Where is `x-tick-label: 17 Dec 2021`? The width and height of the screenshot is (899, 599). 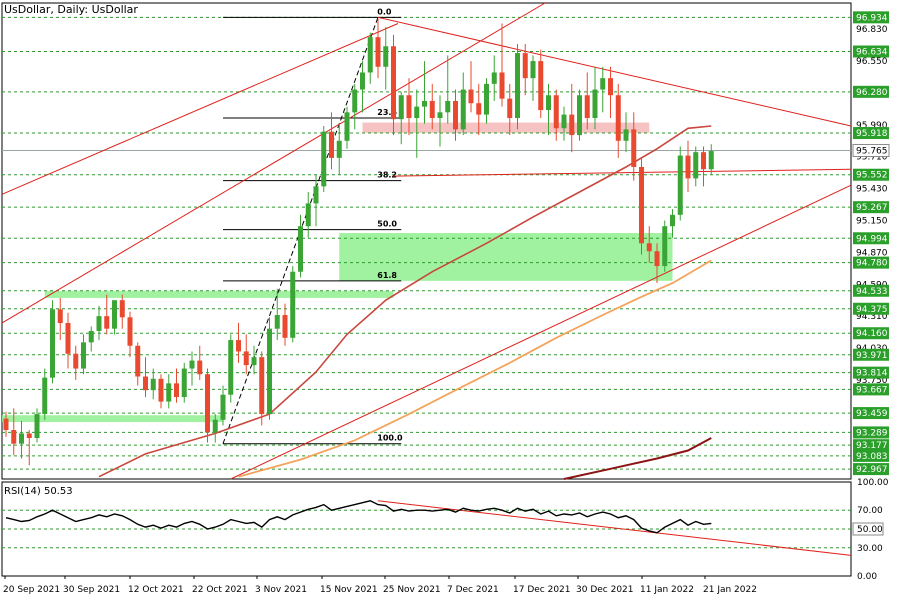 x-tick-label: 17 Dec 2021 is located at coordinates (542, 590).